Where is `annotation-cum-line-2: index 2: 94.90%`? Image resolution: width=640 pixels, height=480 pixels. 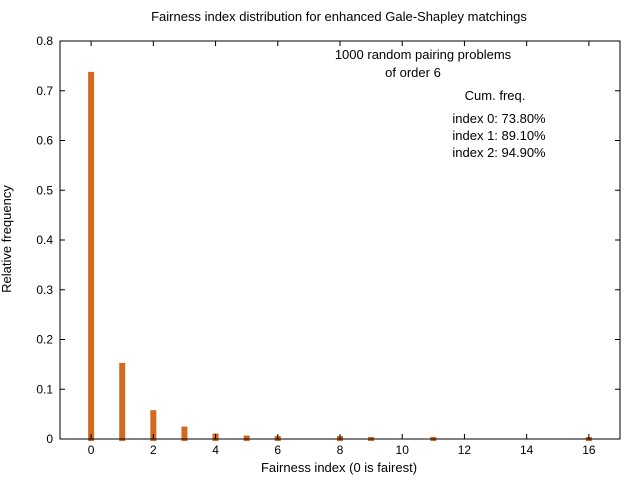 annotation-cum-line-2: index 2: 94.90% is located at coordinates (499, 152).